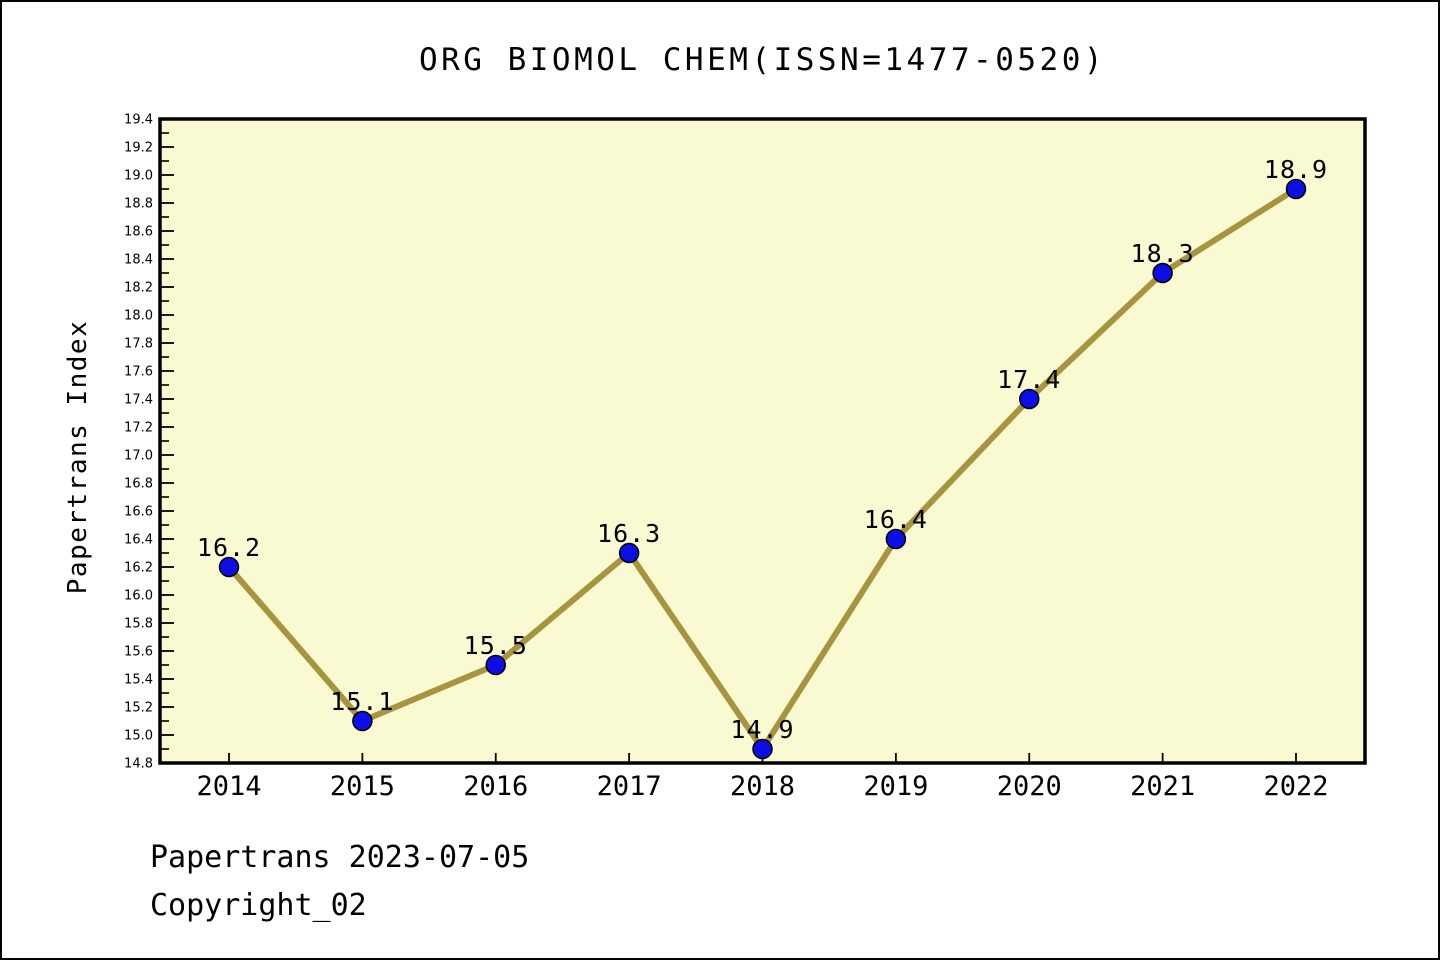 The height and width of the screenshot is (960, 1440). I want to click on y-tick-label: 15.0, so click(138, 736).